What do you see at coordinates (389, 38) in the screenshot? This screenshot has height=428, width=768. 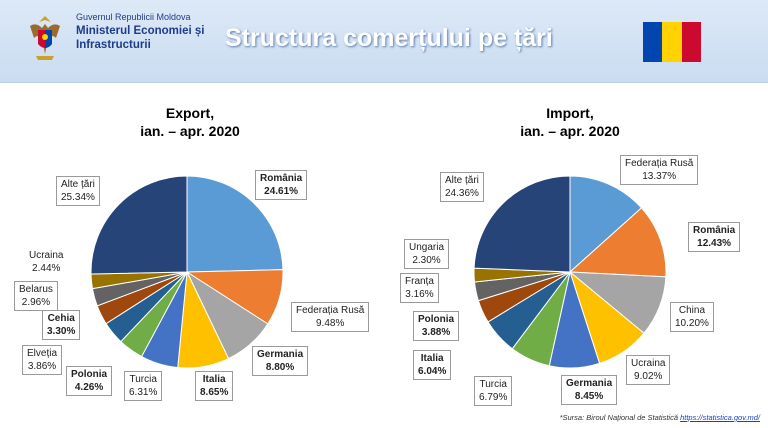 I see `page-title: Structura comerțului pe țări` at bounding box center [389, 38].